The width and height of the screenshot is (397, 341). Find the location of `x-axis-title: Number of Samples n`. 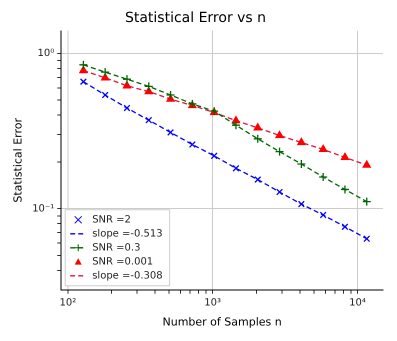

x-axis-title: Number of Samples n is located at coordinates (222, 321).